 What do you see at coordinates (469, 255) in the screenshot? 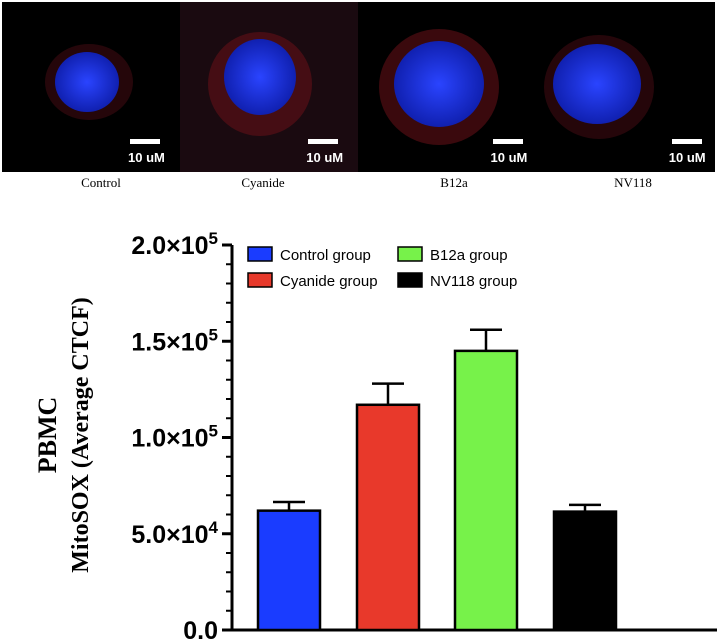
I see `legend-label: B12a group` at bounding box center [469, 255].